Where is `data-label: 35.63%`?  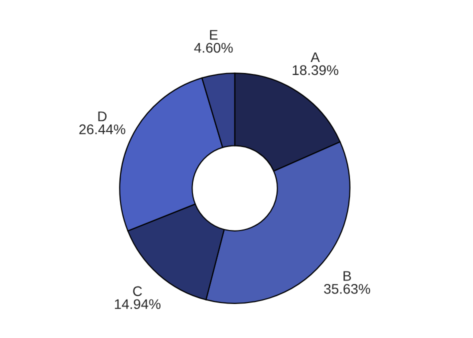 data-label: 35.63% is located at coordinates (347, 289).